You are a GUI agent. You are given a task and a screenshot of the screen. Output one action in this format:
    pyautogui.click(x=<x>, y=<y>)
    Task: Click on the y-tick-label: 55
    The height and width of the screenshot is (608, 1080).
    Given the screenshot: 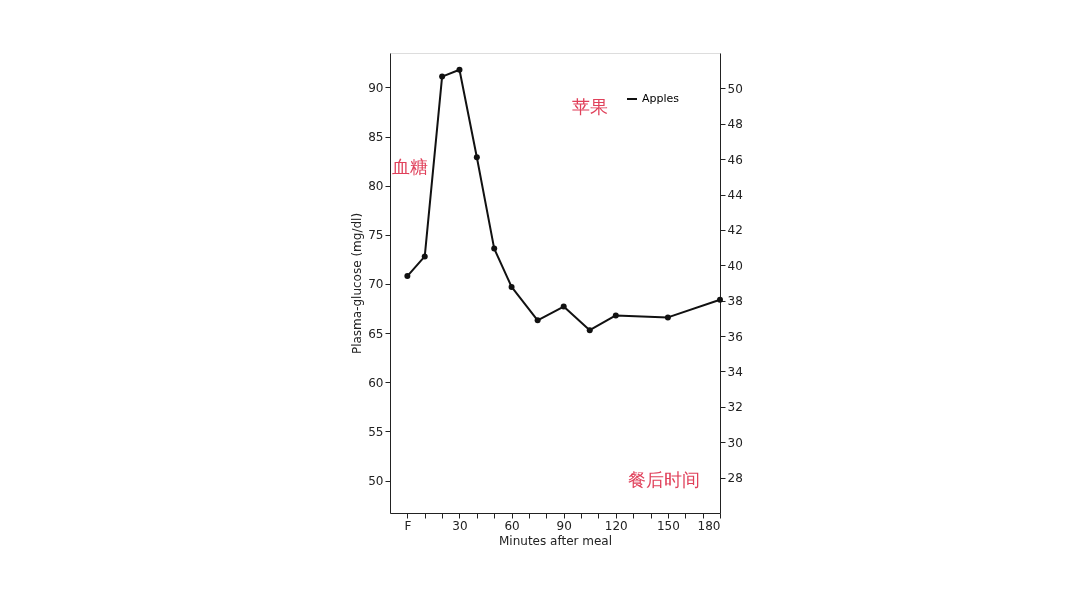 What is the action you would take?
    pyautogui.click(x=376, y=431)
    